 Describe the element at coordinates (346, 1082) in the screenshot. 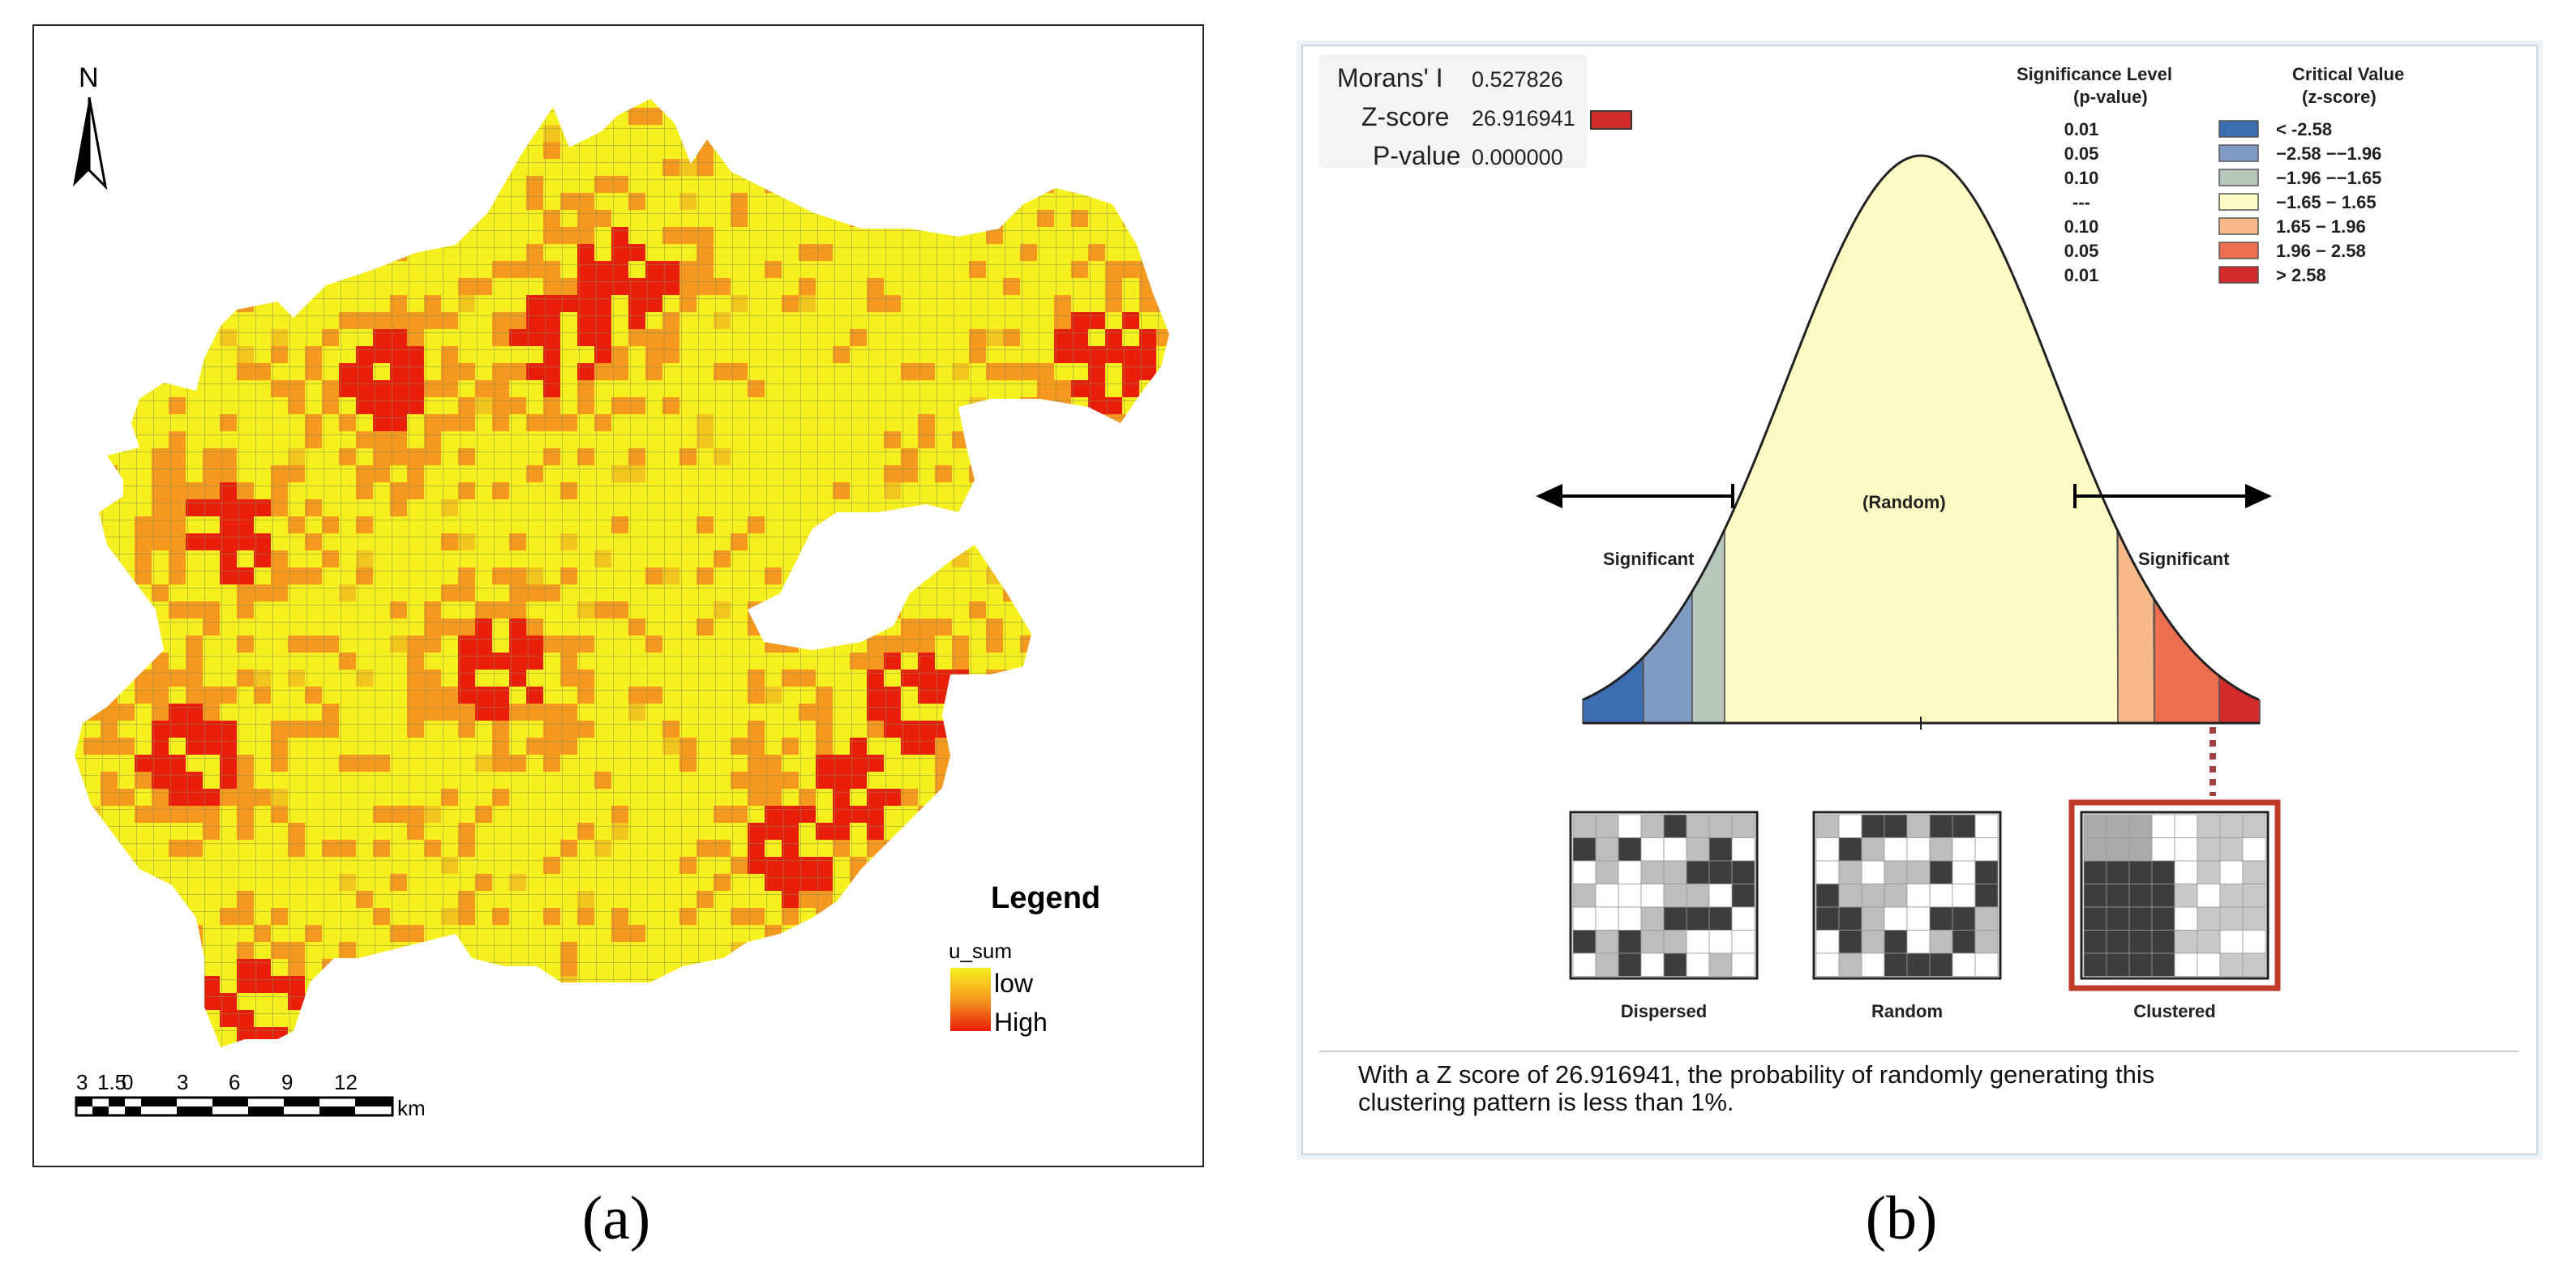

I see `scale-tick-label: 12` at that location.